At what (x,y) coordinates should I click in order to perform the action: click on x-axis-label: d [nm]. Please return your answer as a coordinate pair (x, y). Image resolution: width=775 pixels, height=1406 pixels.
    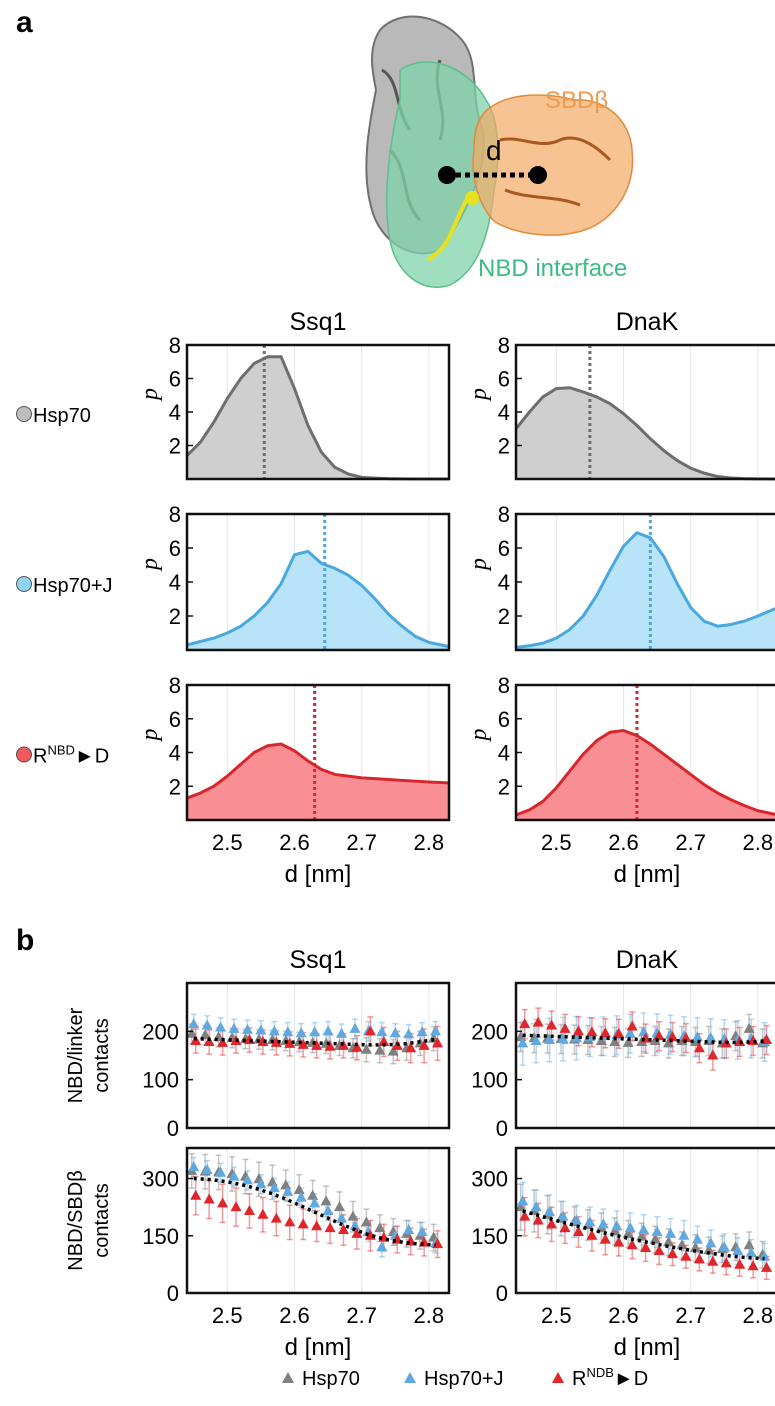
    Looking at the image, I should click on (647, 874).